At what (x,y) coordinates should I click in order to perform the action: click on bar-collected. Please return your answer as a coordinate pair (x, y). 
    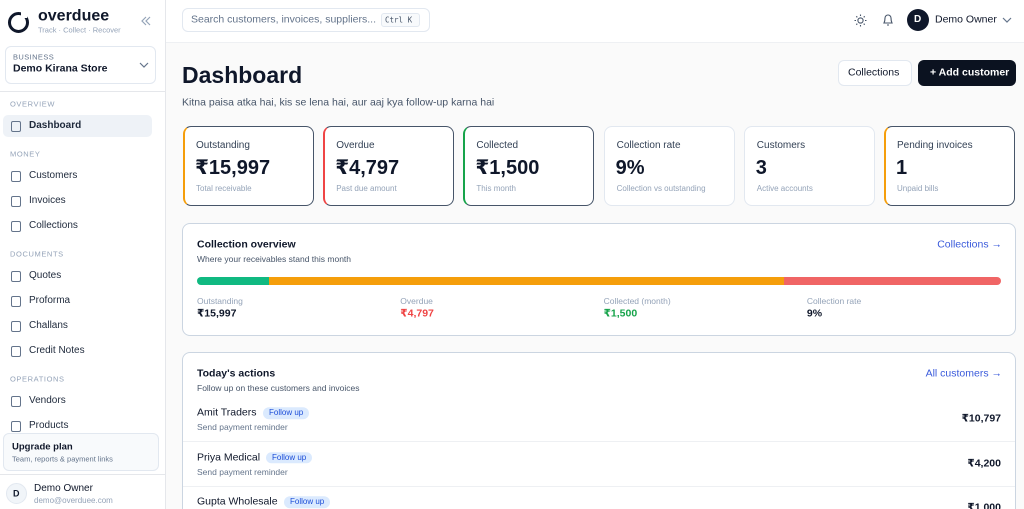
    Looking at the image, I should click on (233, 281).